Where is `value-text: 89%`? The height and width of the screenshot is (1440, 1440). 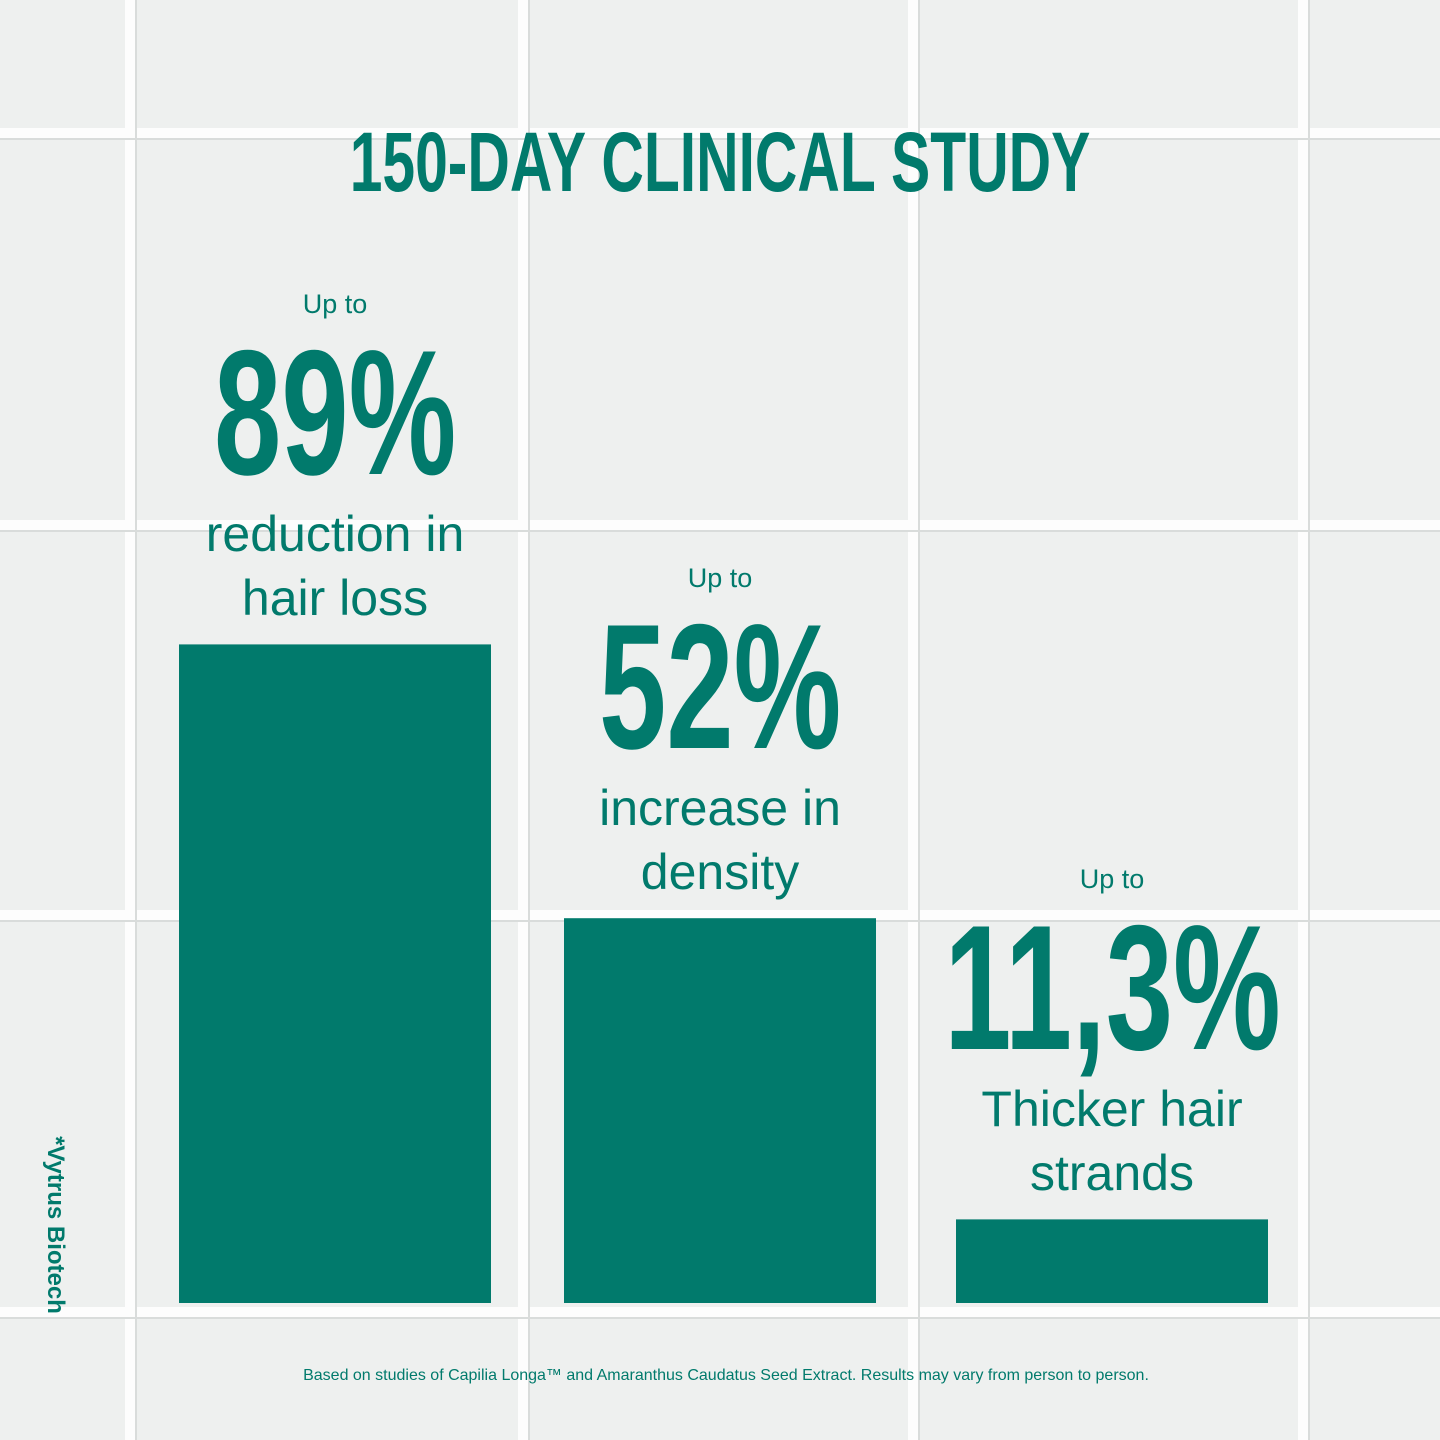
value-text: 89% is located at coordinates (335, 413).